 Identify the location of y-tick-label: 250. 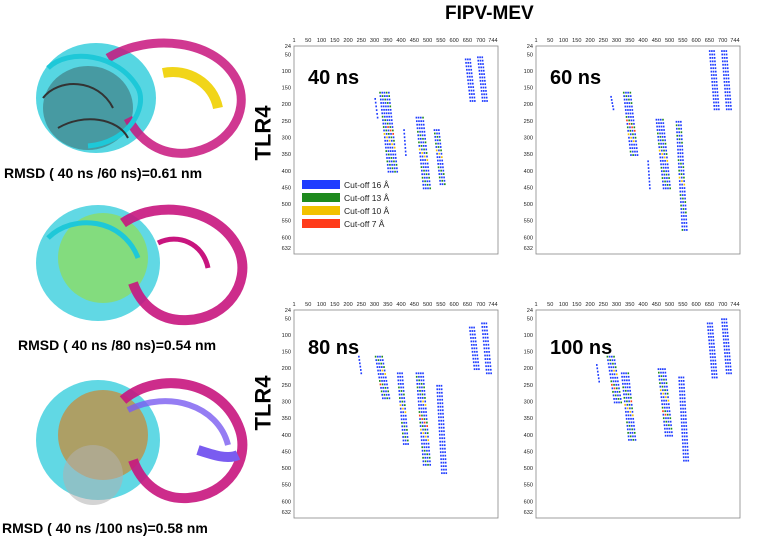
(286, 122).